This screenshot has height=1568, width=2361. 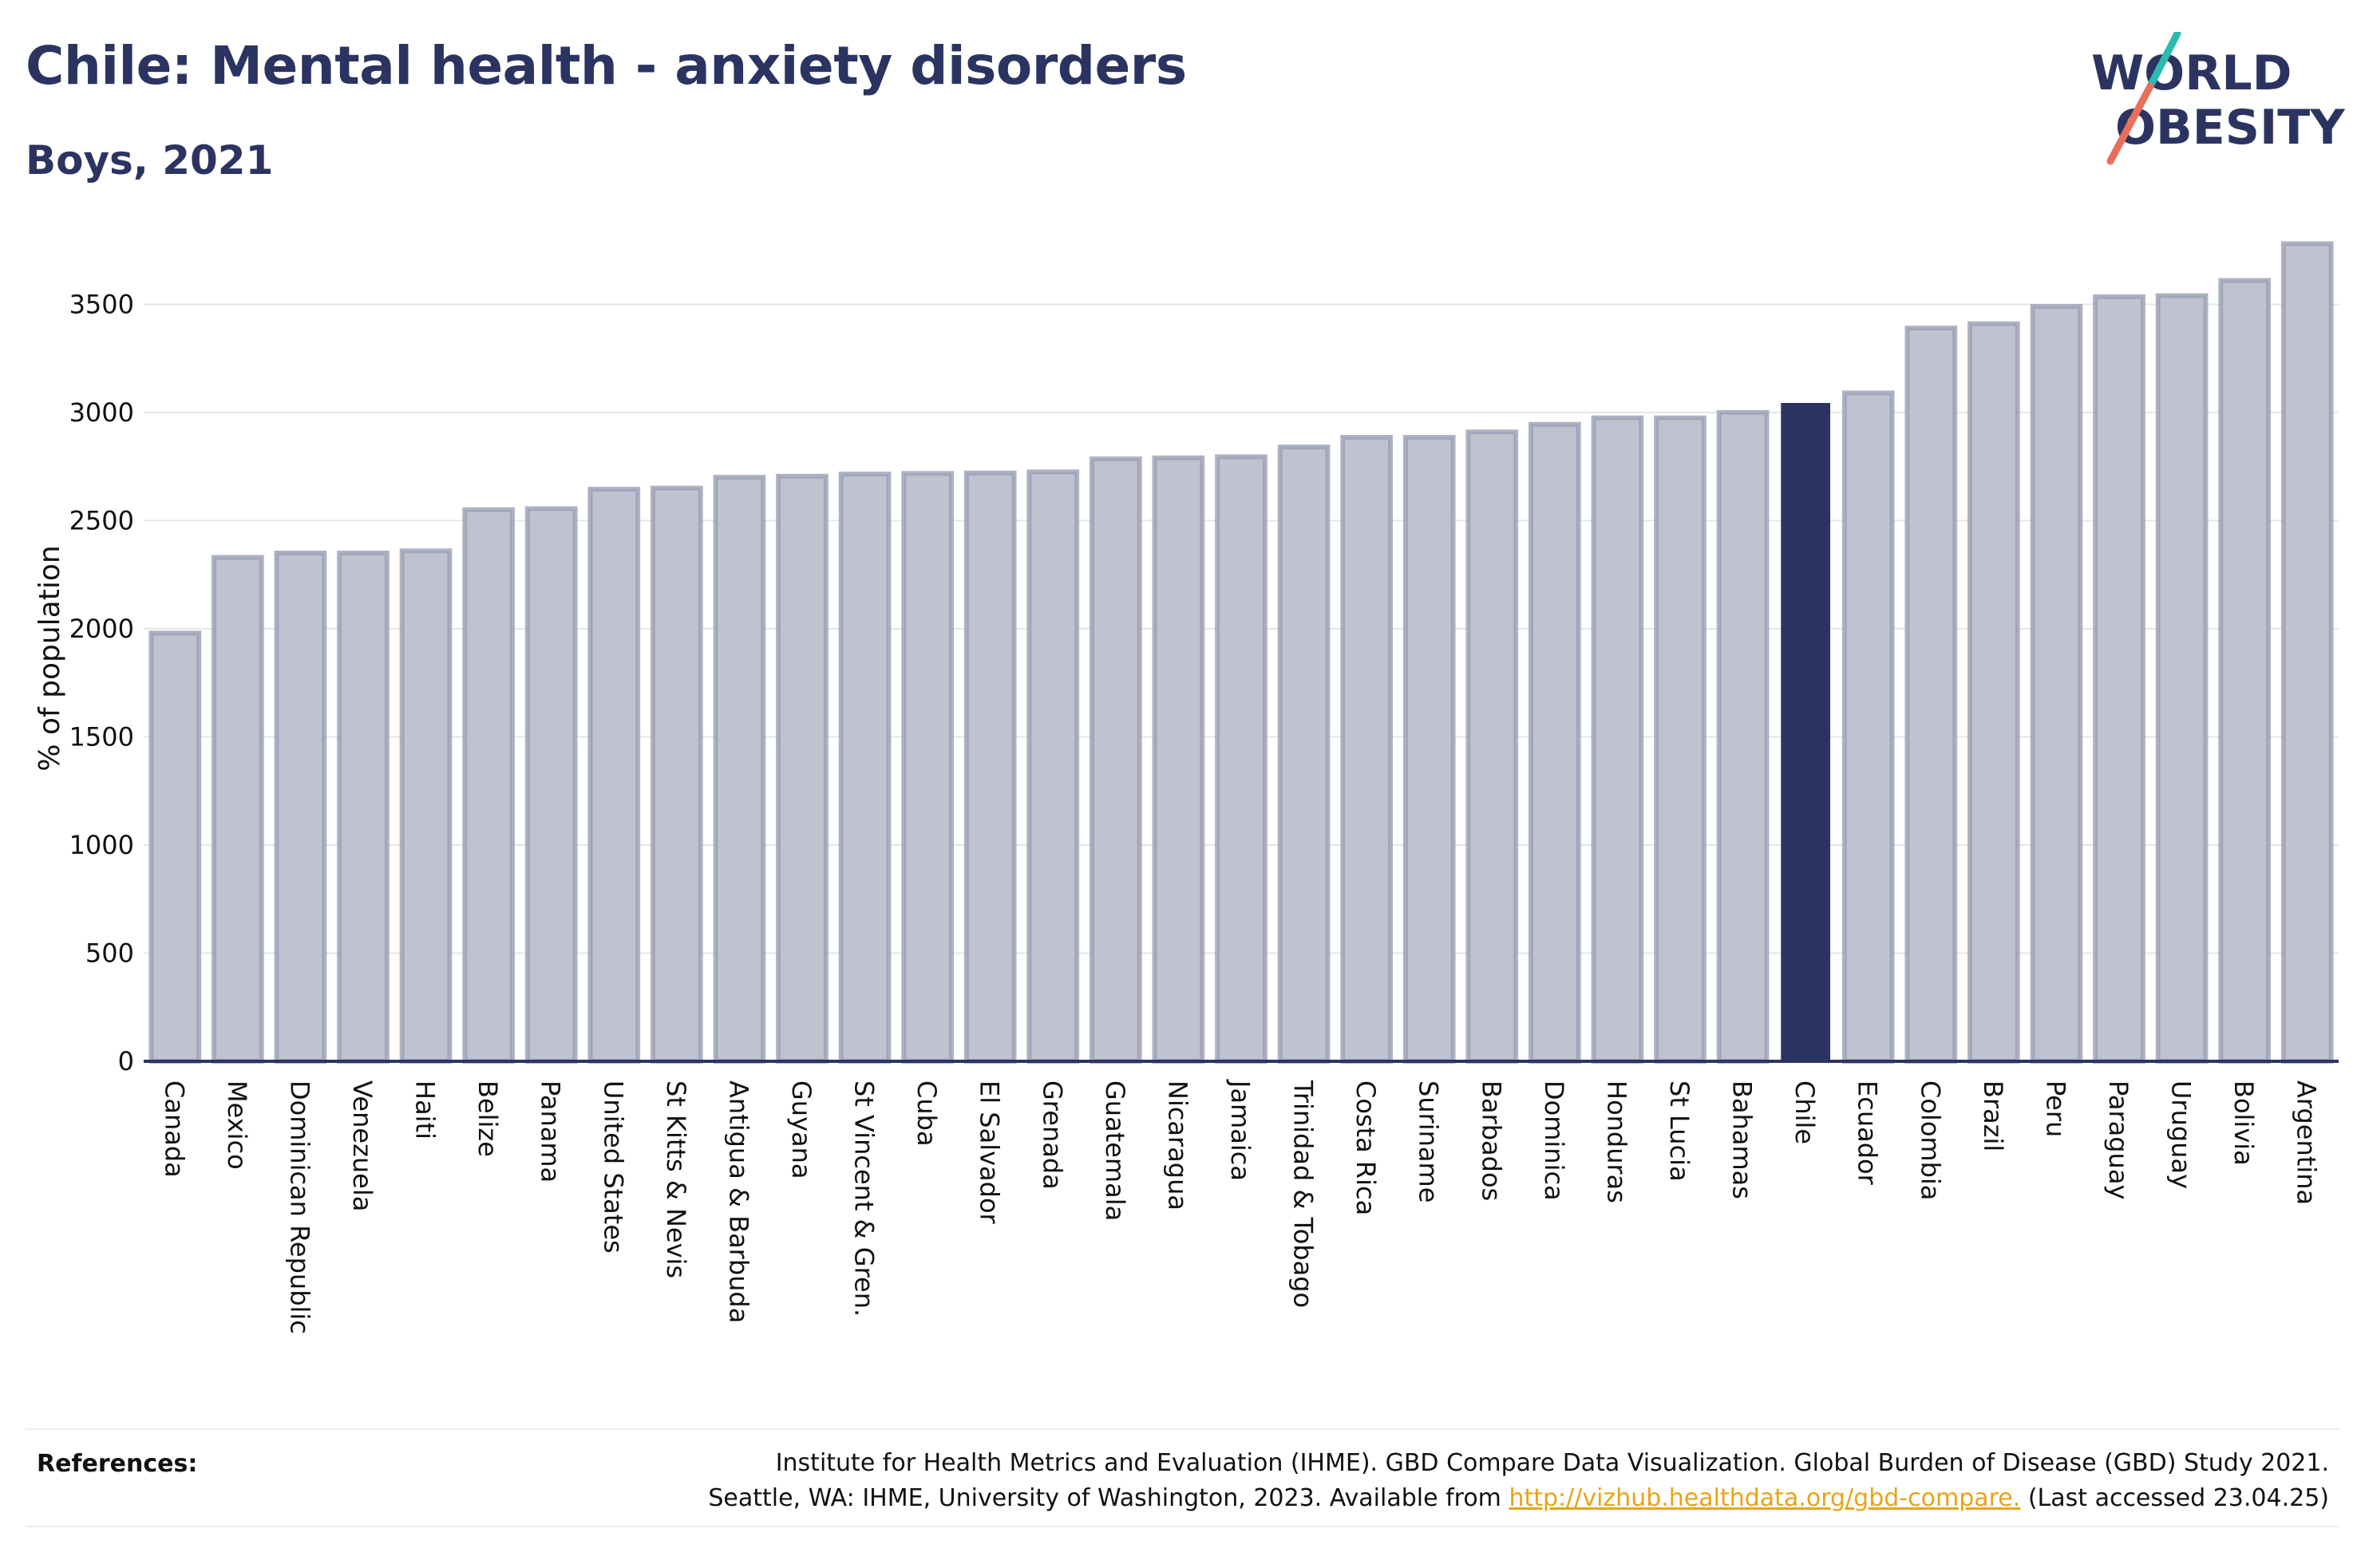 I want to click on x-tick-label: Guyana, so click(x=801, y=1129).